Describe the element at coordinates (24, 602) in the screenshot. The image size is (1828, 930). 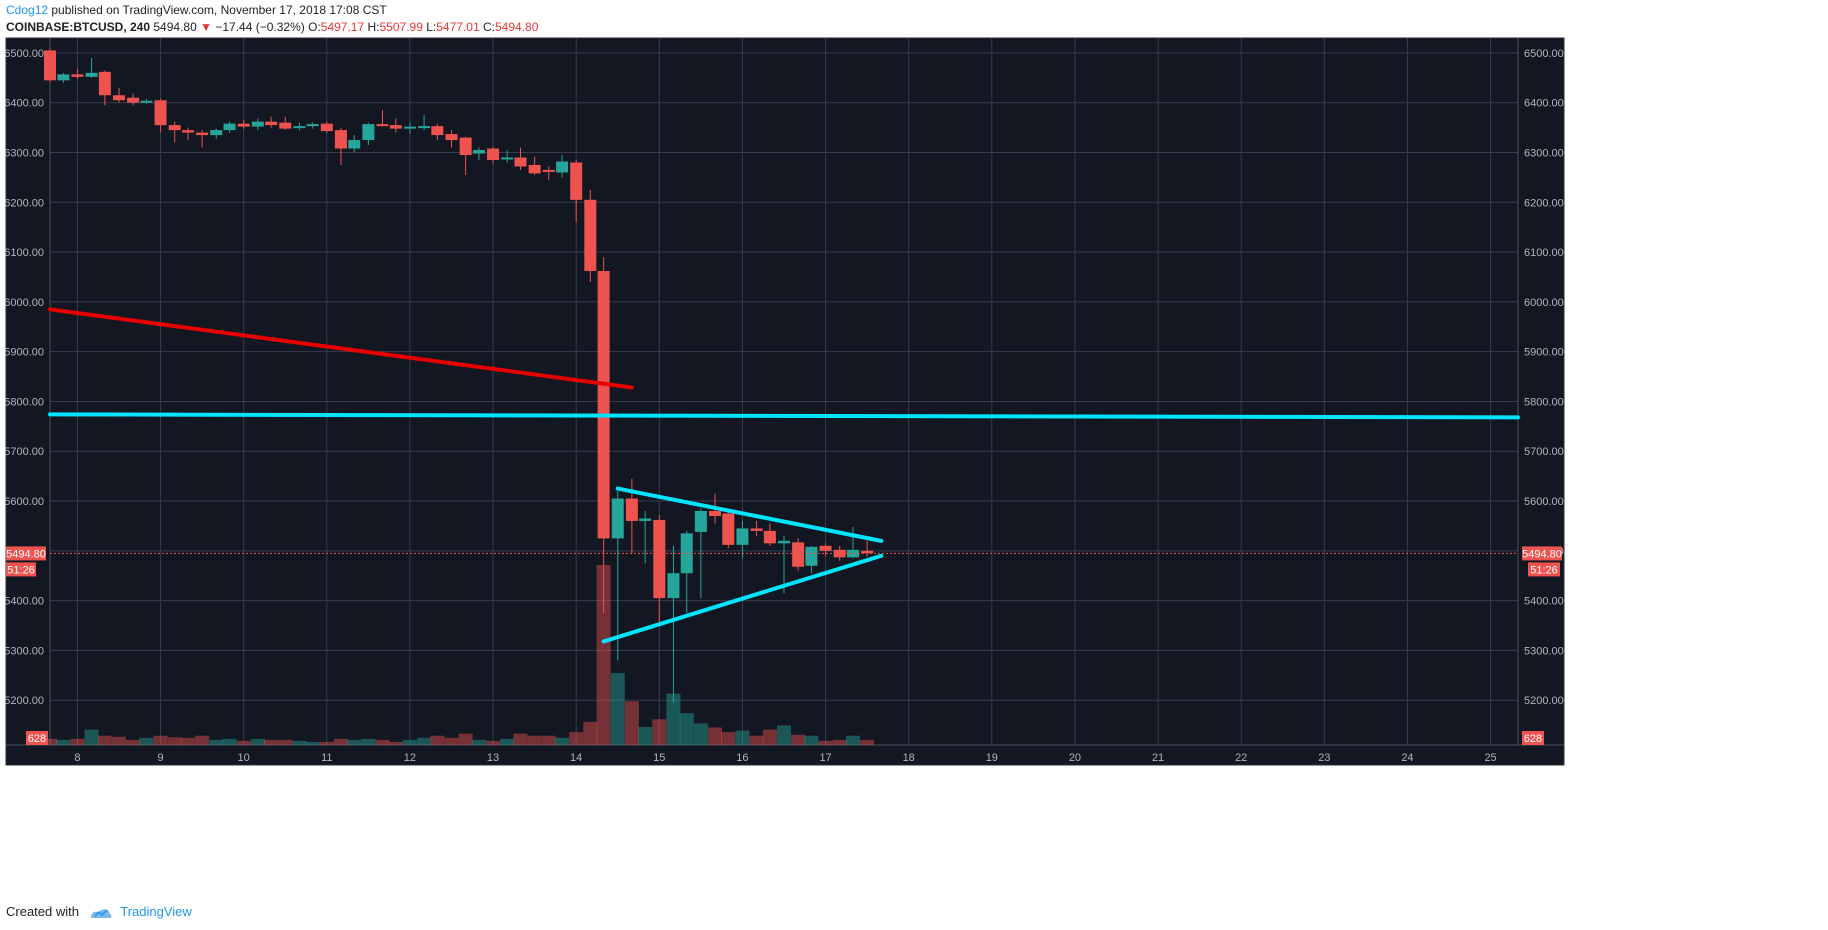
I see `y-tick-label-left: 5400.00` at that location.